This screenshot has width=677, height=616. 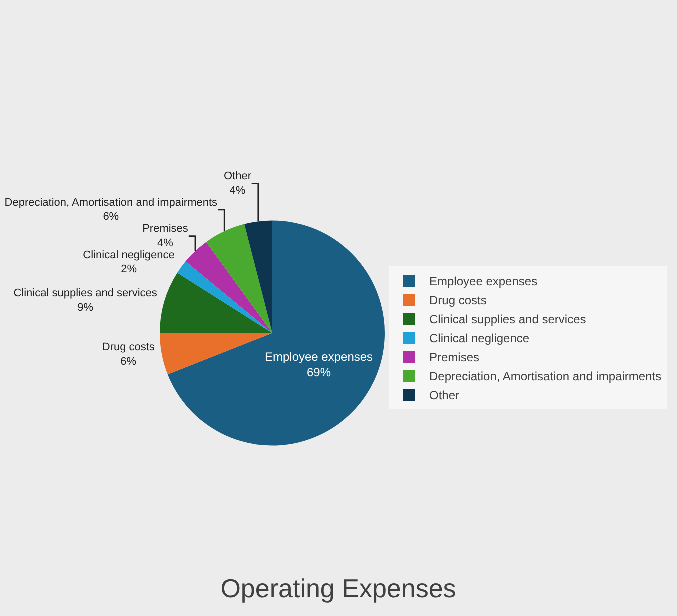 What do you see at coordinates (129, 255) in the screenshot?
I see `slice-label: Clinical negligence` at bounding box center [129, 255].